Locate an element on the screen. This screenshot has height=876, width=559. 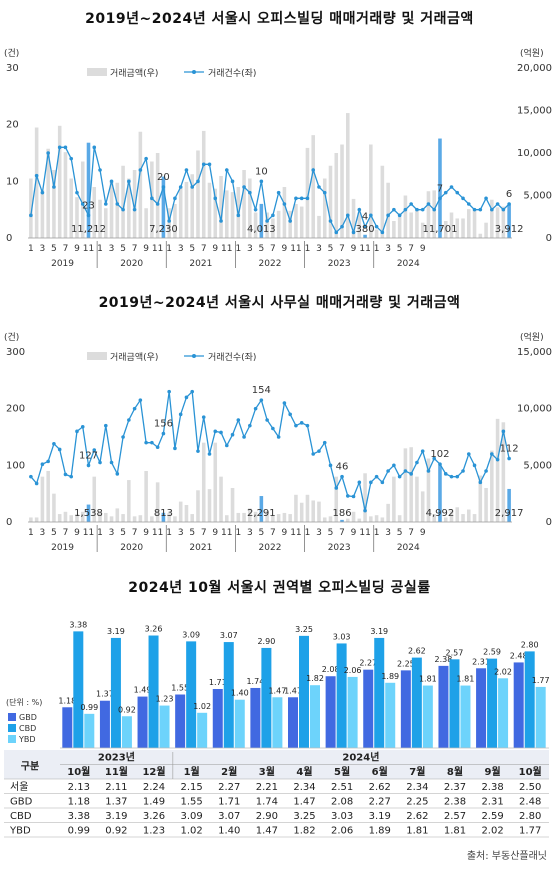
cbd-value-label: 3.19 is located at coordinates (379, 631).